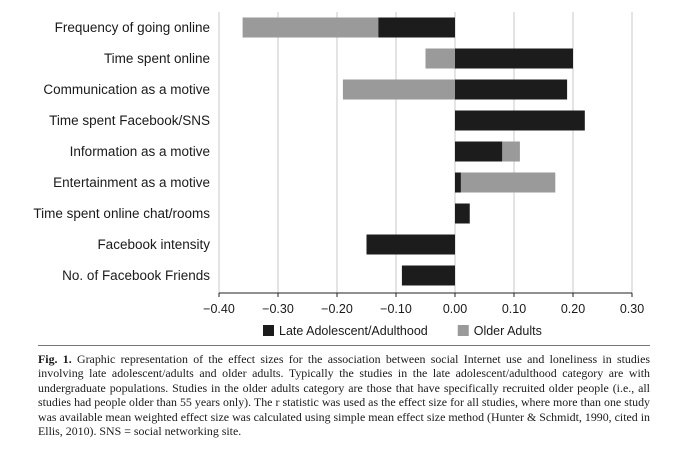 Image resolution: width=680 pixels, height=473 pixels. What do you see at coordinates (353, 331) in the screenshot?
I see `legend-label-0: Late Adolescent/Adulthood` at bounding box center [353, 331].